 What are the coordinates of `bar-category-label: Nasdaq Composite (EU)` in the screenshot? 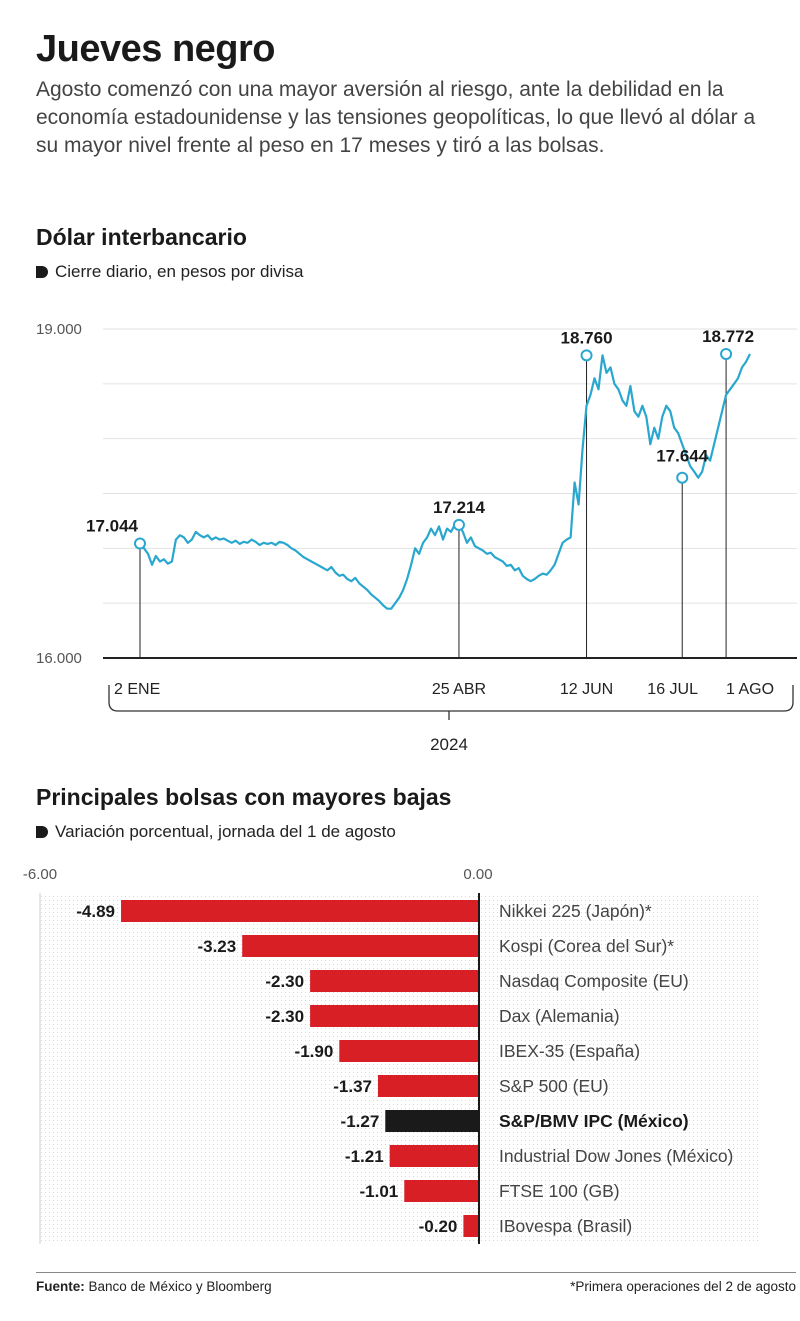 It's located at (594, 981).